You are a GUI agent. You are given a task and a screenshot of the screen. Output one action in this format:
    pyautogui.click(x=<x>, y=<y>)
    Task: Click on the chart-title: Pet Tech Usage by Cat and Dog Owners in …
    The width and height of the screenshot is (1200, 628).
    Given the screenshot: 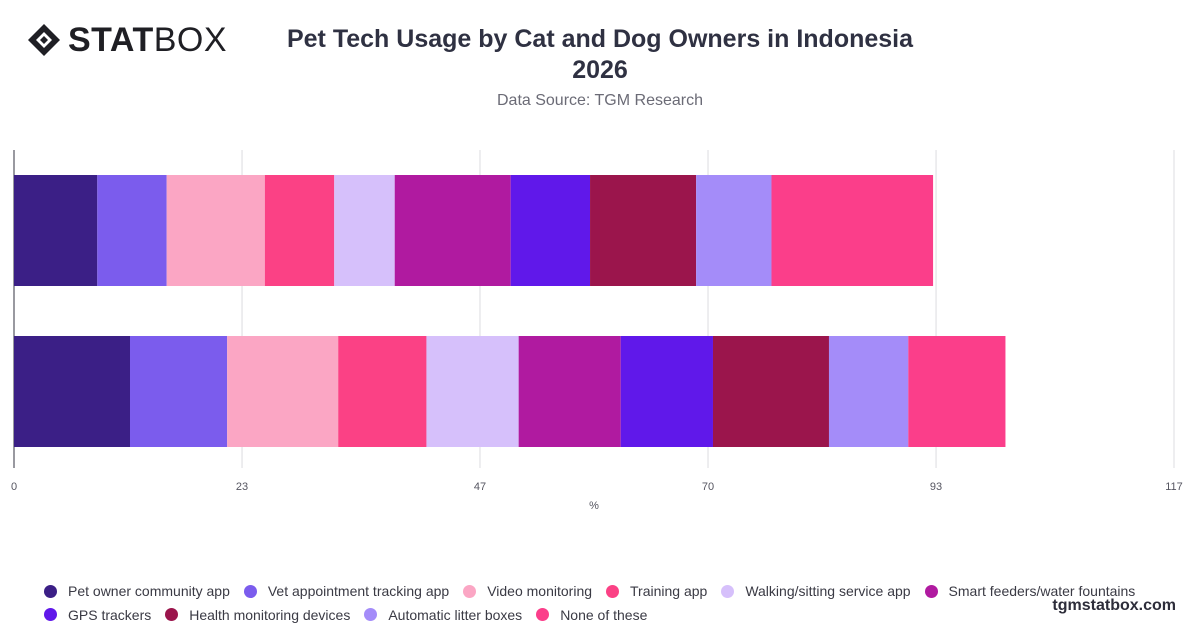 What is the action you would take?
    pyautogui.click(x=600, y=55)
    